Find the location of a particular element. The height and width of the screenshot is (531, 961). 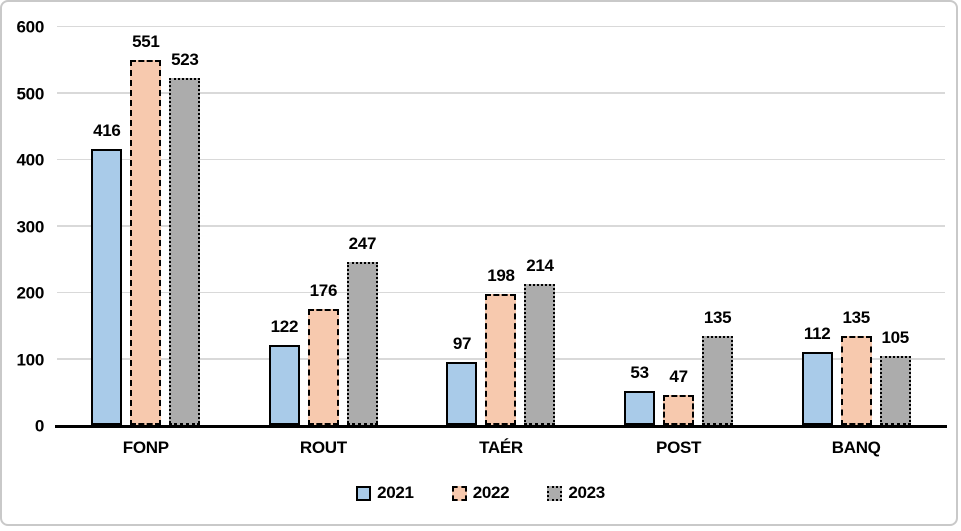

bar-2023-ROUT: 247 is located at coordinates (362, 330).